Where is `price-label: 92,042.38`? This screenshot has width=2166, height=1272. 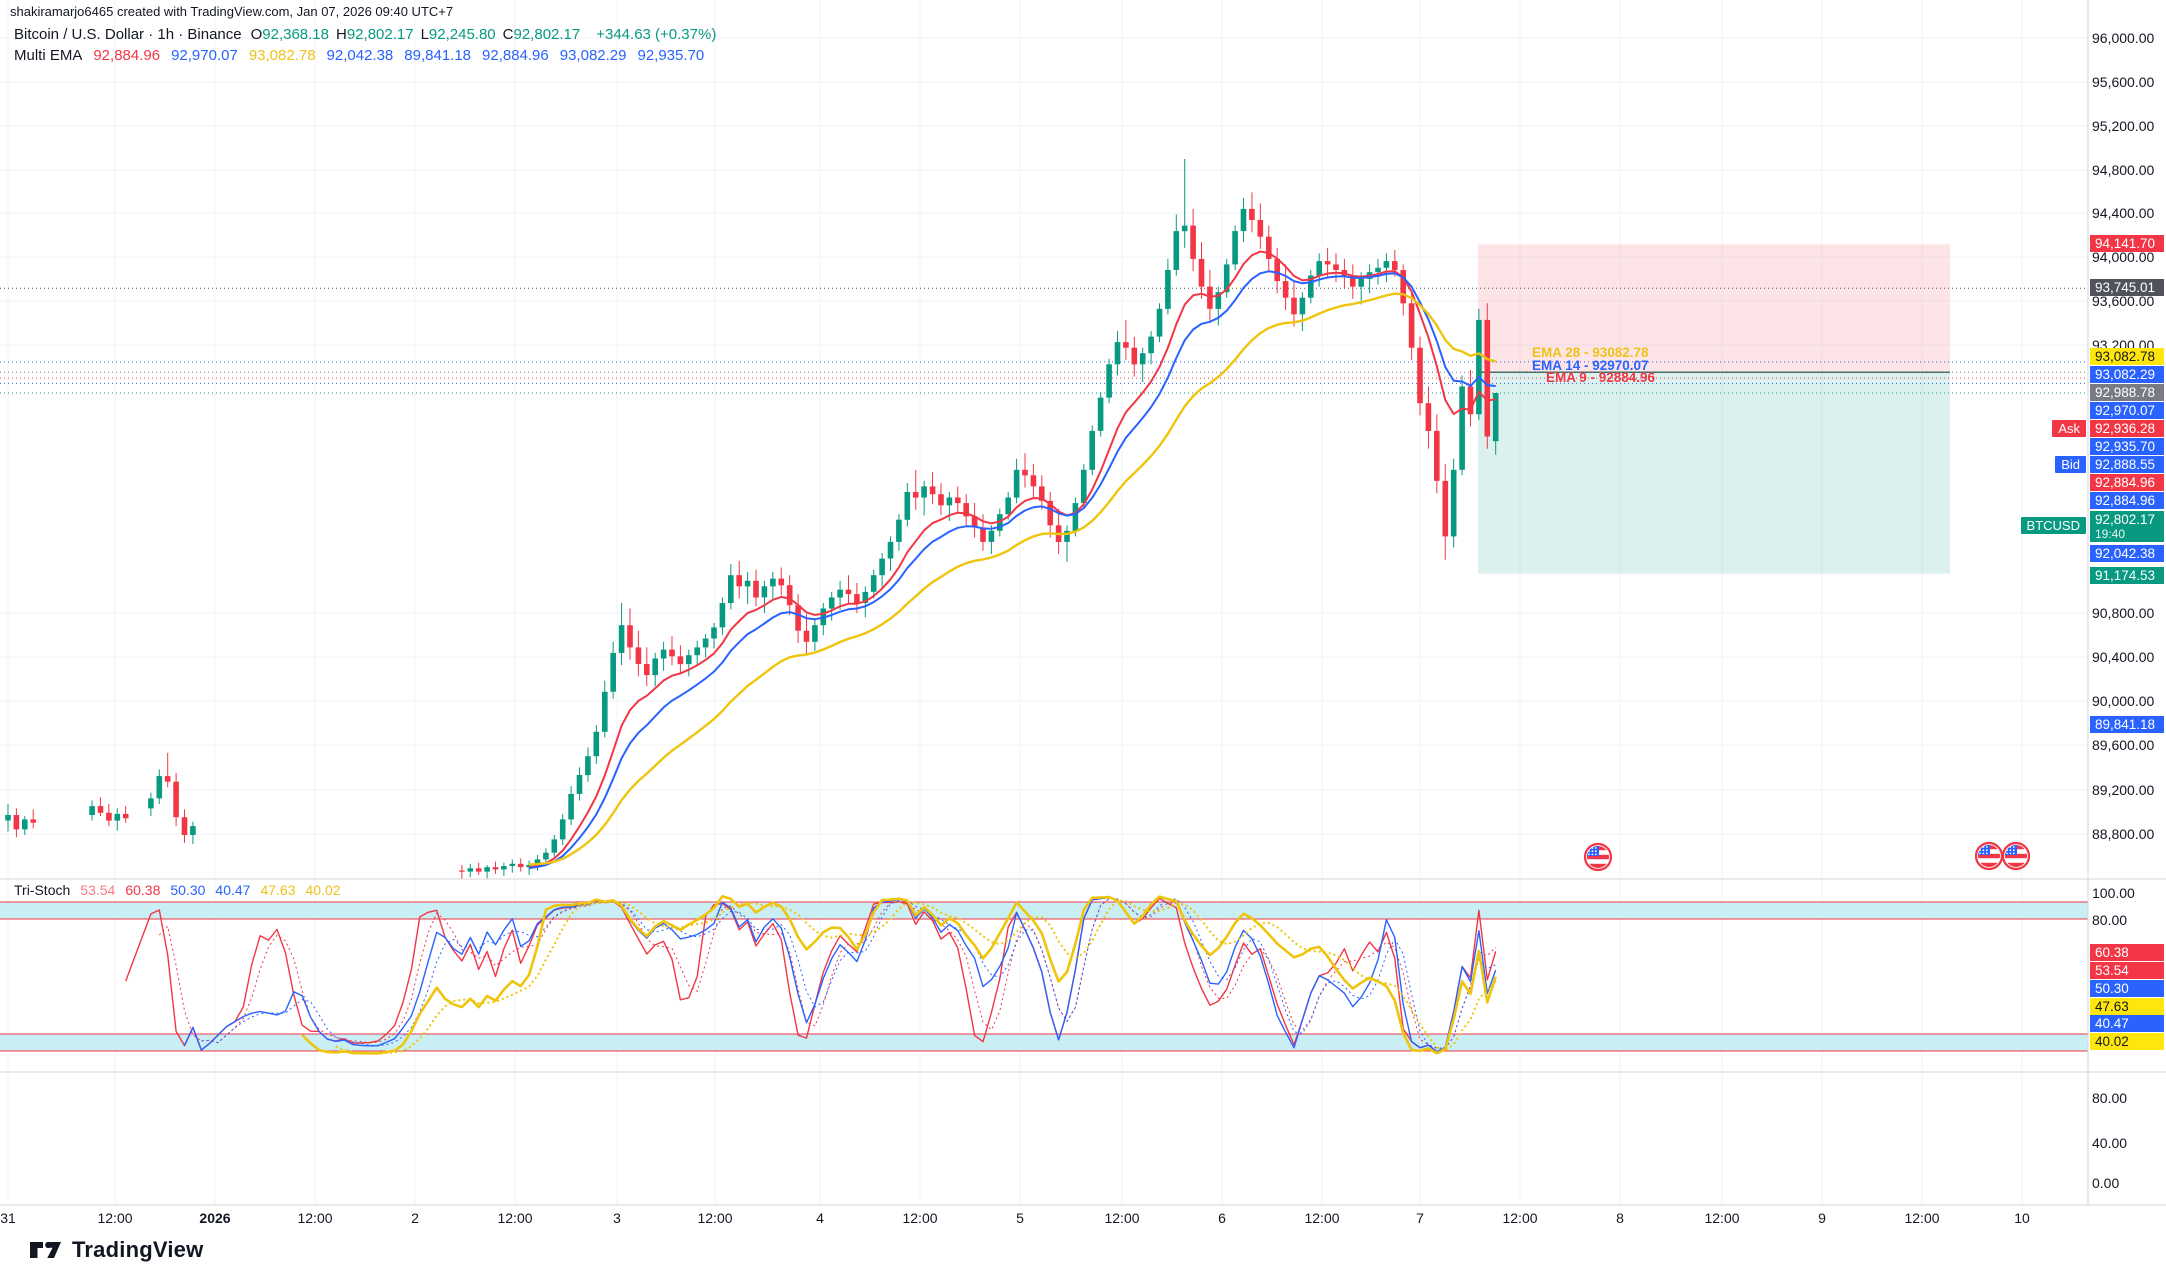 price-label: 92,042.38 is located at coordinates (2127, 553).